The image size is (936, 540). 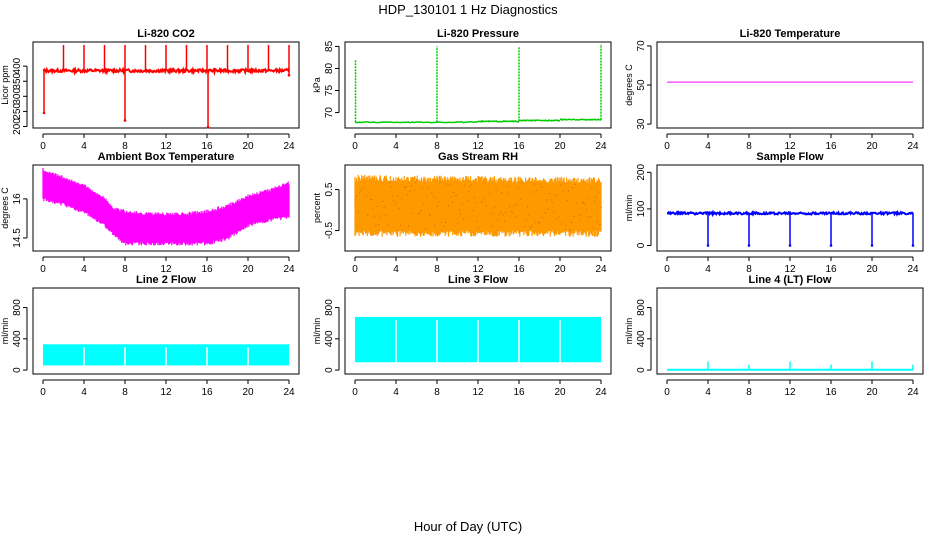 I want to click on series-rh, so click(x=478, y=205).